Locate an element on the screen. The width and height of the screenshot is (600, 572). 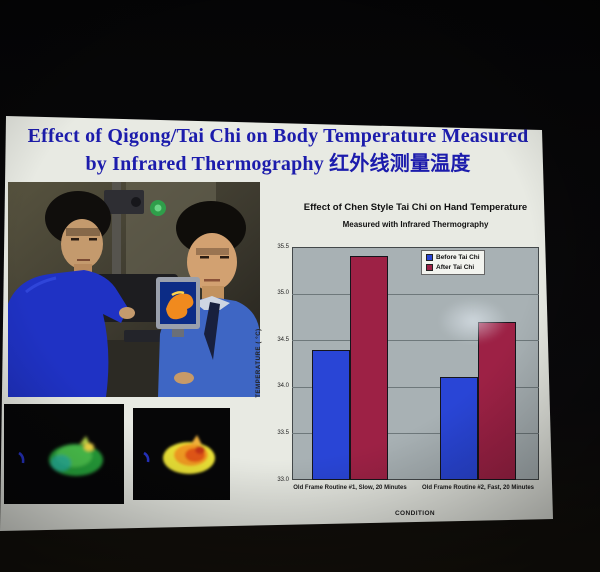
thermal-hand-warm is located at coordinates (189, 454).